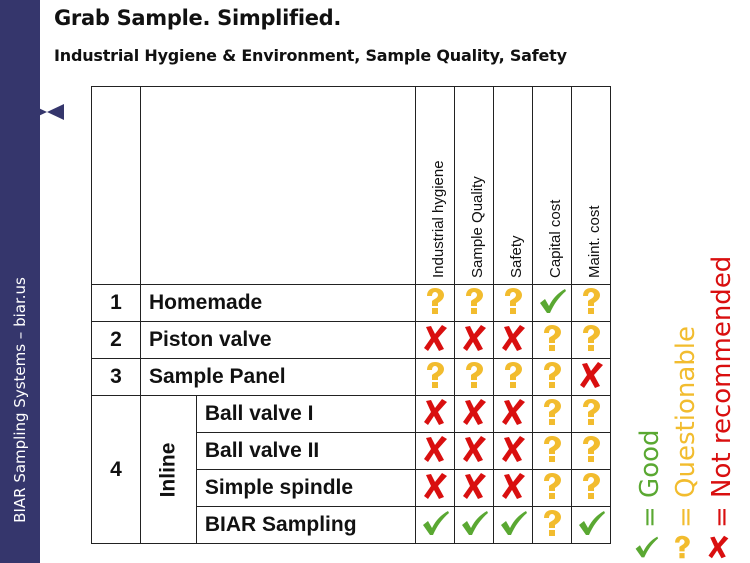 This screenshot has width=750, height=563. I want to click on column-header: Sample Quality, so click(473, 185).